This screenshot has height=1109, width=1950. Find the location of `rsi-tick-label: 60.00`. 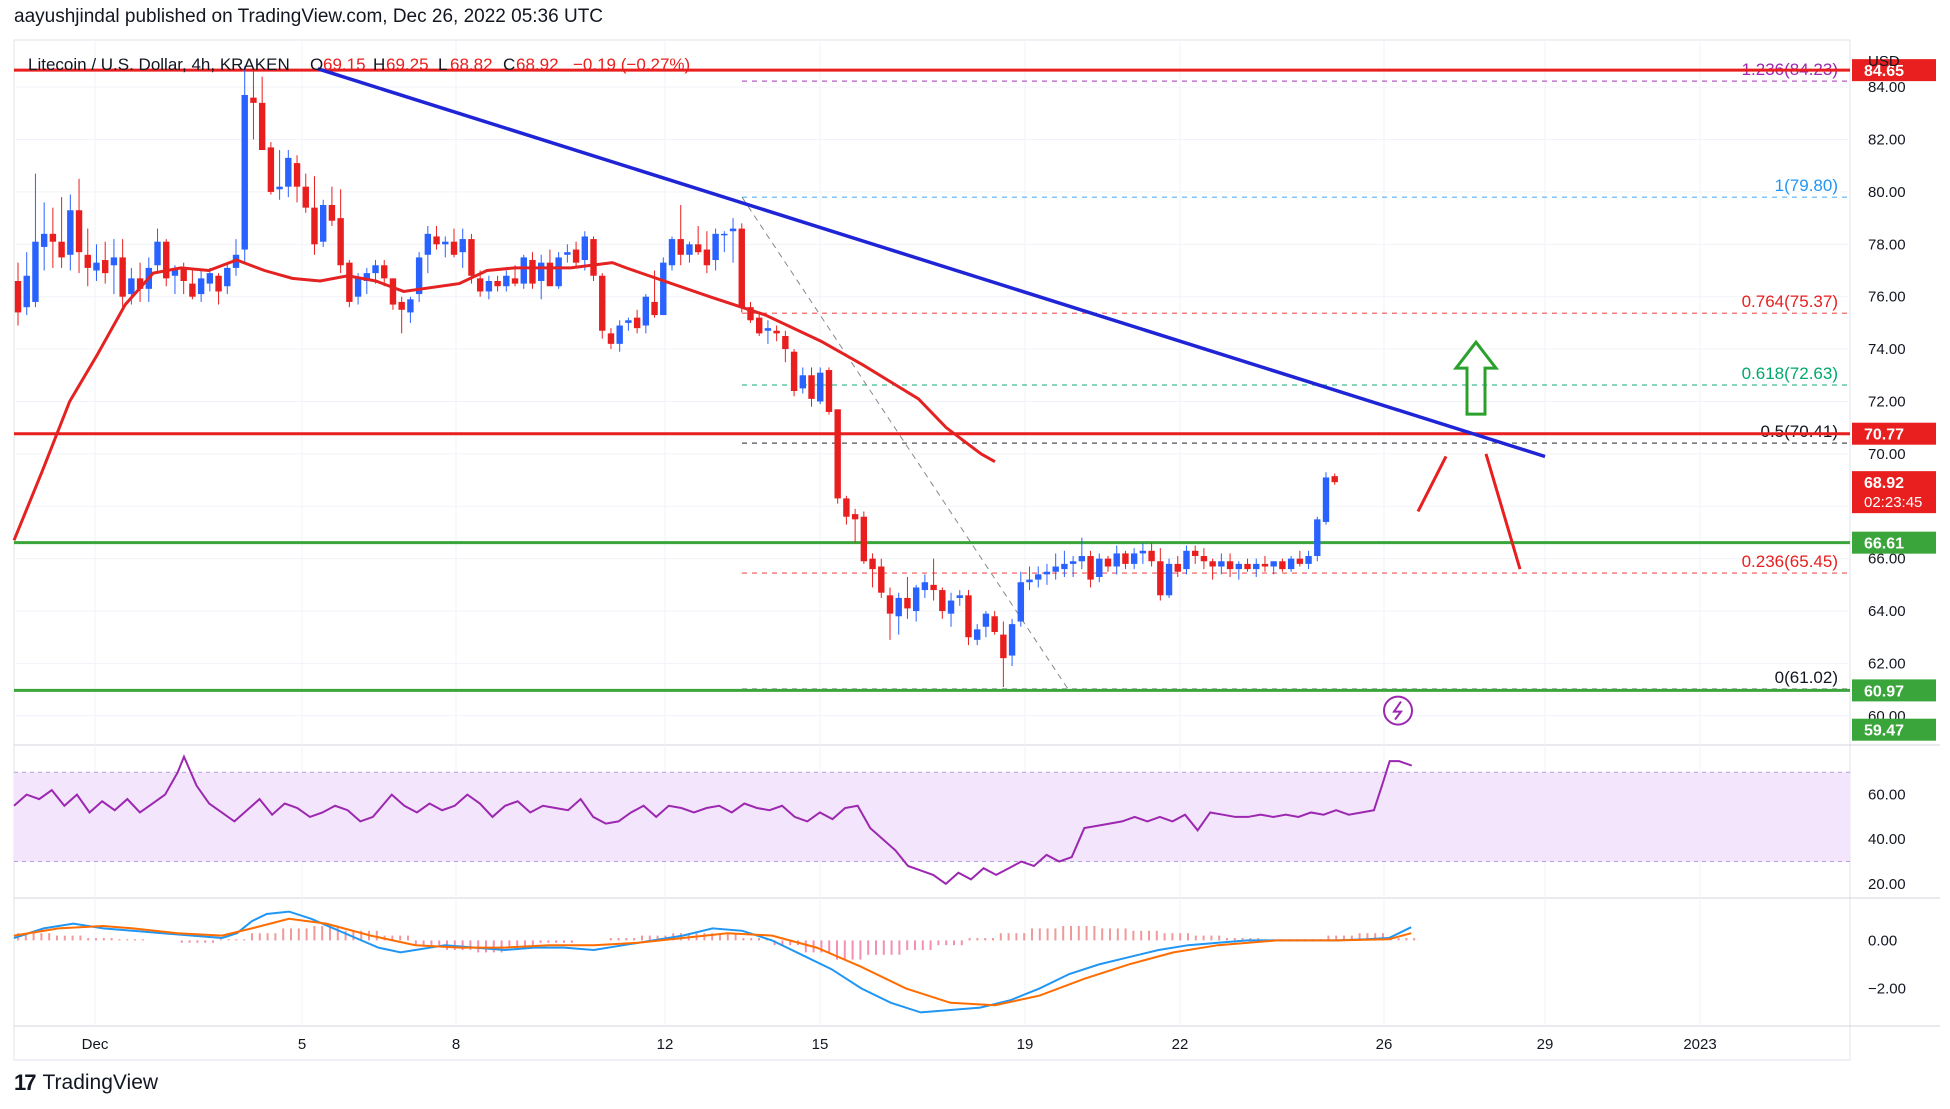

rsi-tick-label: 60.00 is located at coordinates (1887, 795).